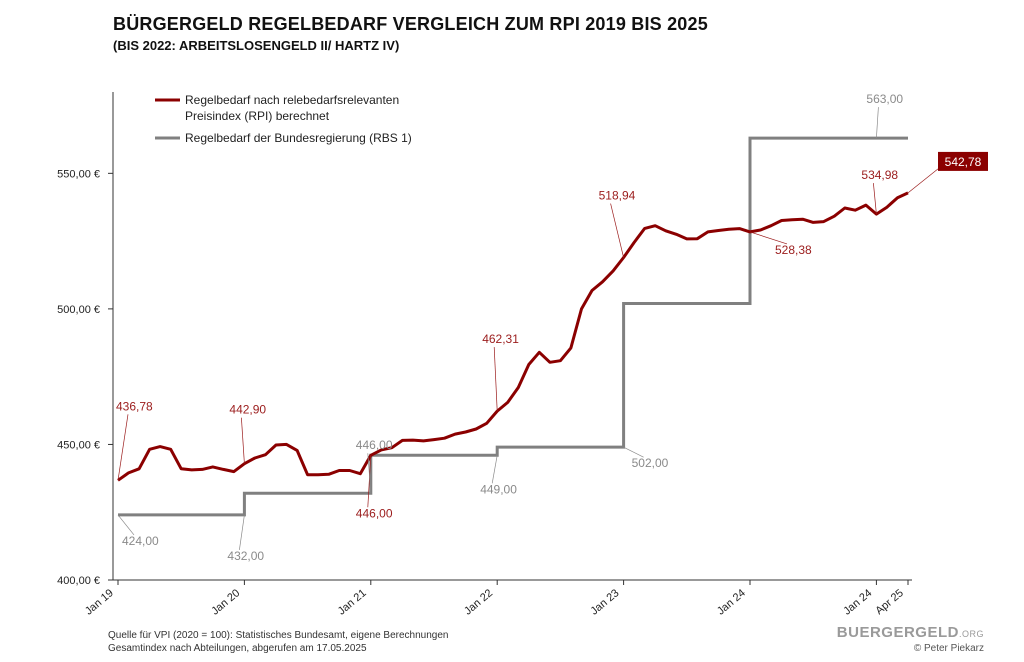  What do you see at coordinates (498, 489) in the screenshot?
I see `data-label: 449,00` at bounding box center [498, 489].